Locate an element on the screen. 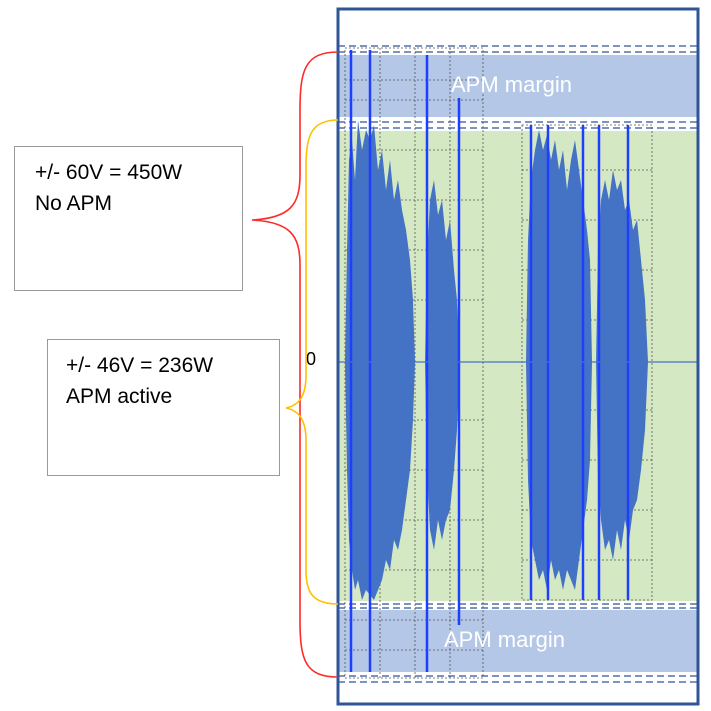 The height and width of the screenshot is (711, 711). brace-no-apm is located at coordinates (295, 364).